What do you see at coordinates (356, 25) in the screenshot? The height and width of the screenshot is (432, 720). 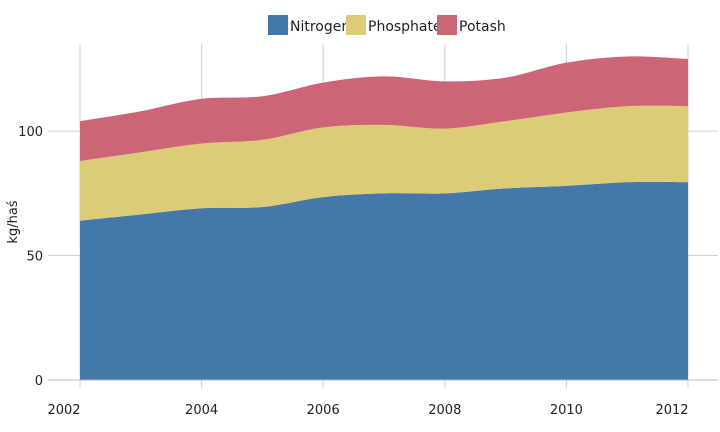 I see `legend-swatch-phosphate` at bounding box center [356, 25].